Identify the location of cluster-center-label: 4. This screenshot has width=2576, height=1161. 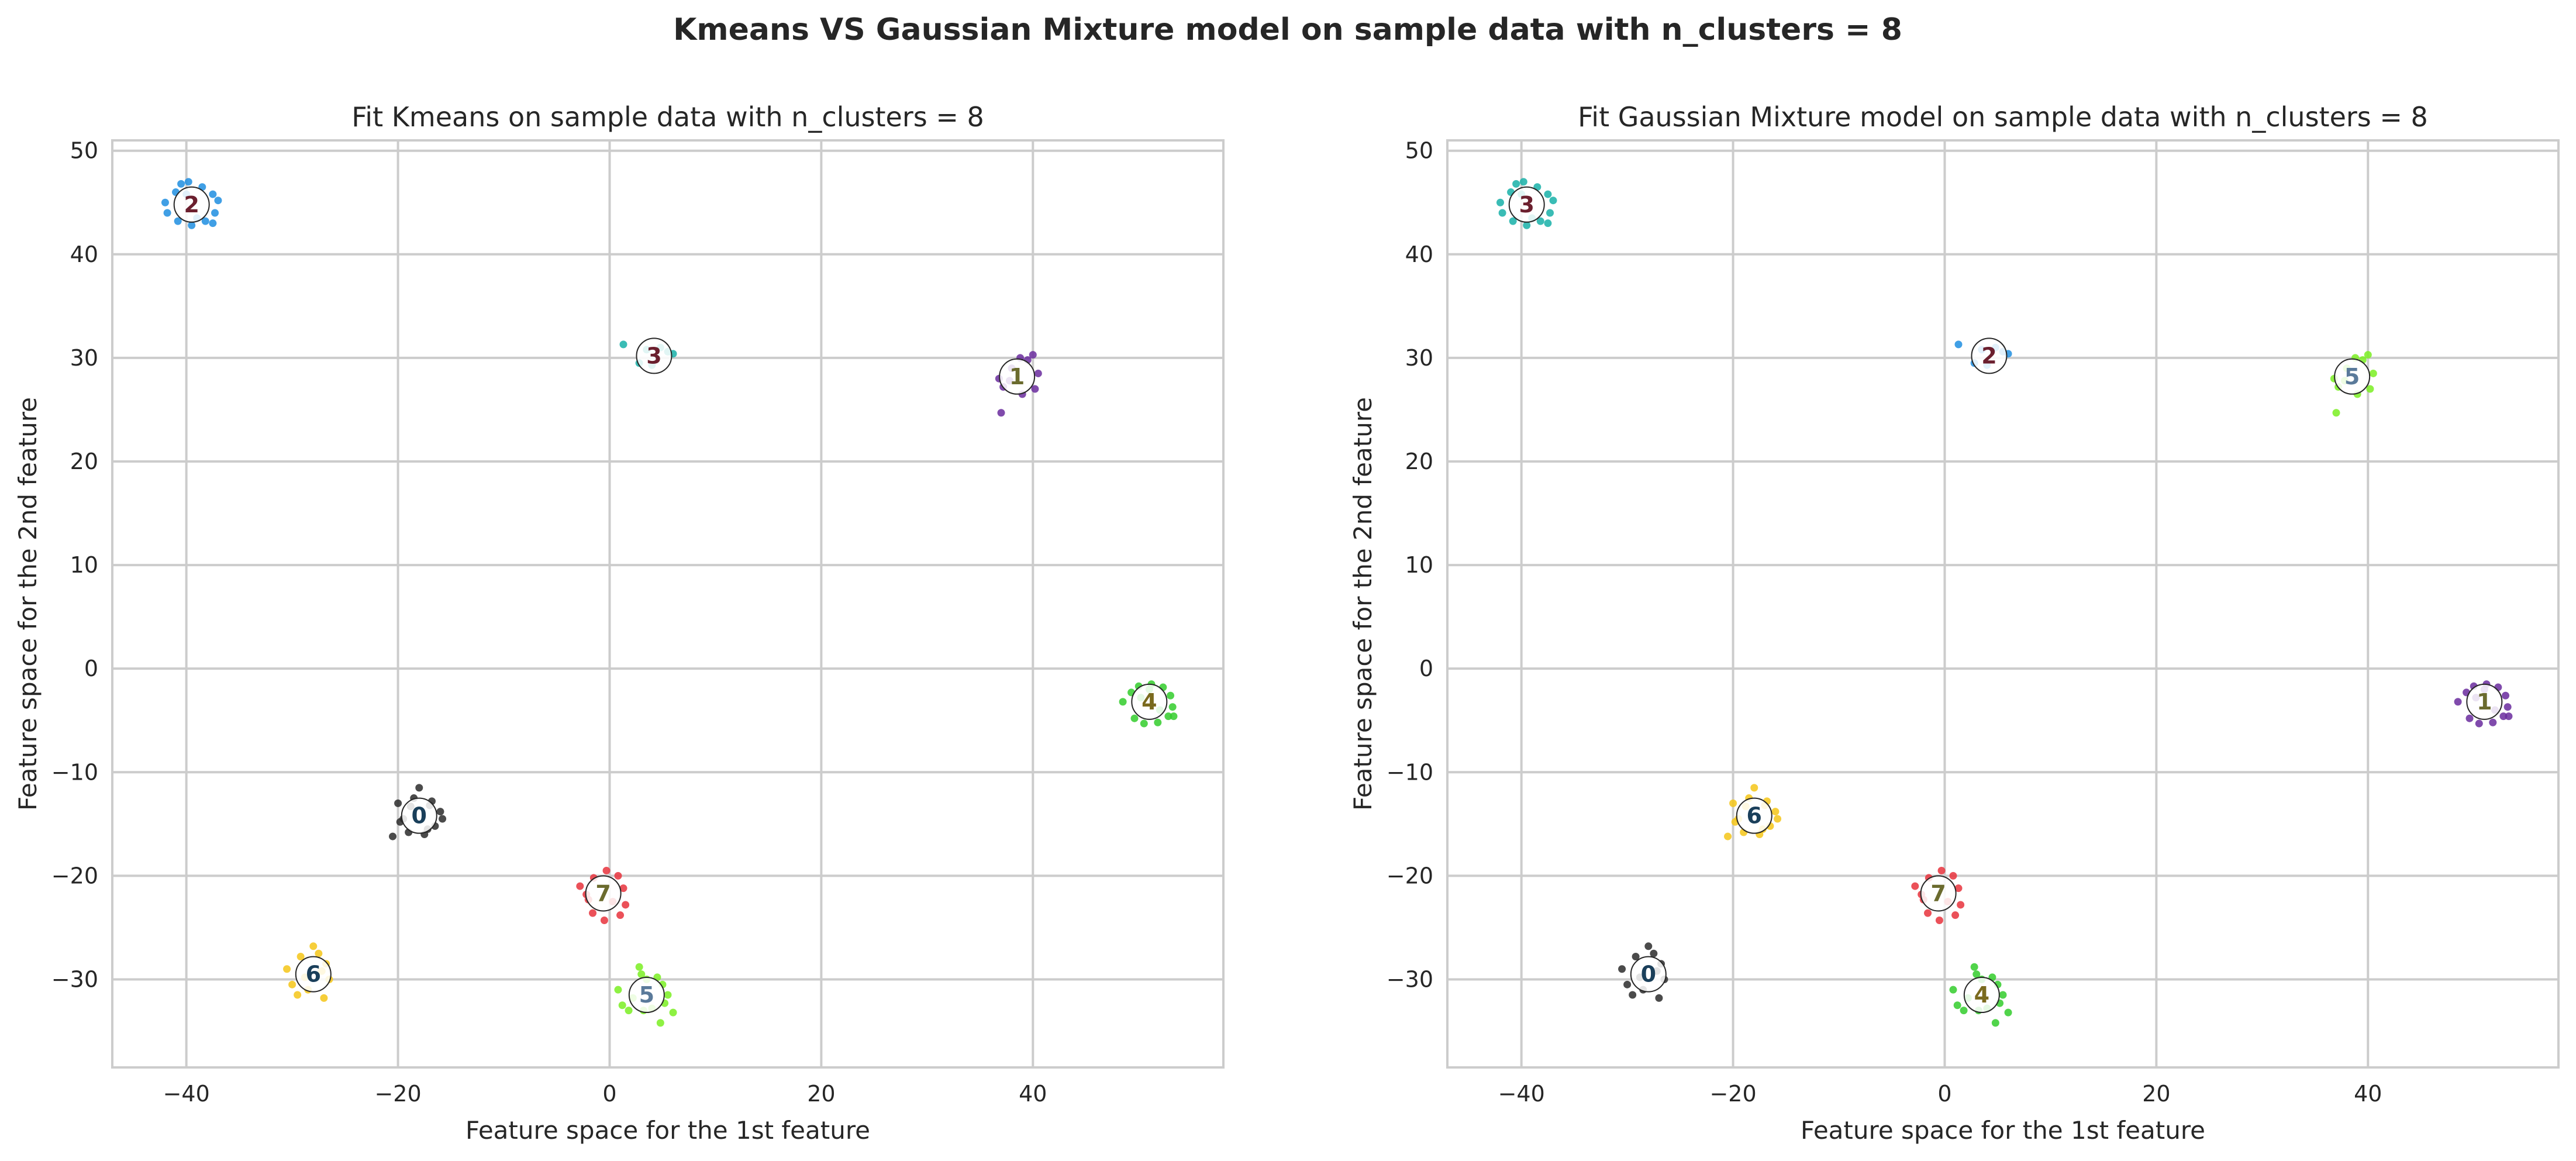
(1150, 702).